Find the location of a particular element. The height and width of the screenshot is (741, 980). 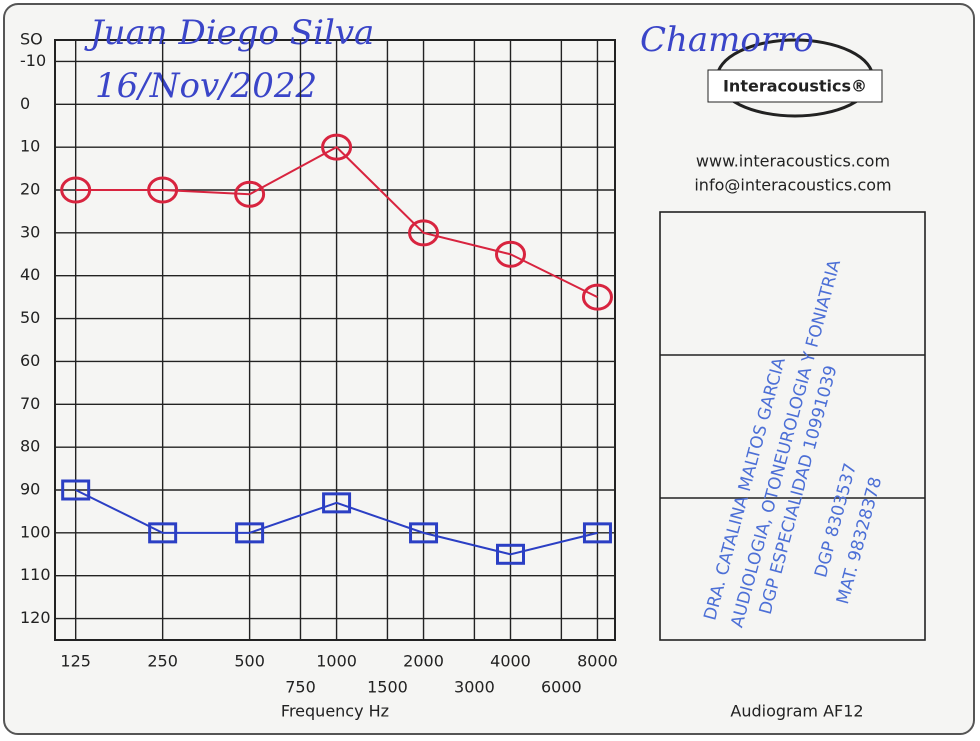

x-tick-label: 4000 is located at coordinates (510, 661).